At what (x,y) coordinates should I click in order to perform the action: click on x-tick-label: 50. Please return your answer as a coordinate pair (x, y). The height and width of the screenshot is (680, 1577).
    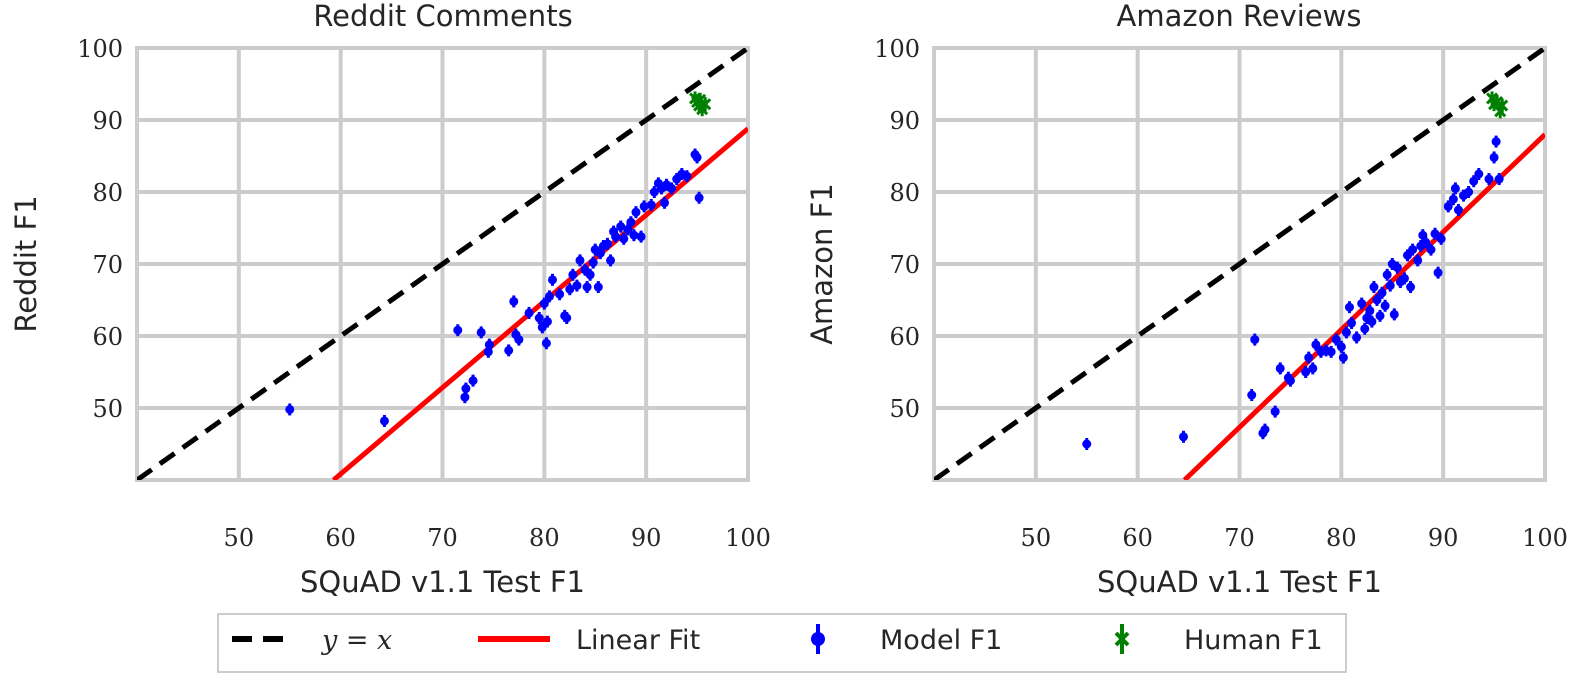
    Looking at the image, I should click on (1036, 538).